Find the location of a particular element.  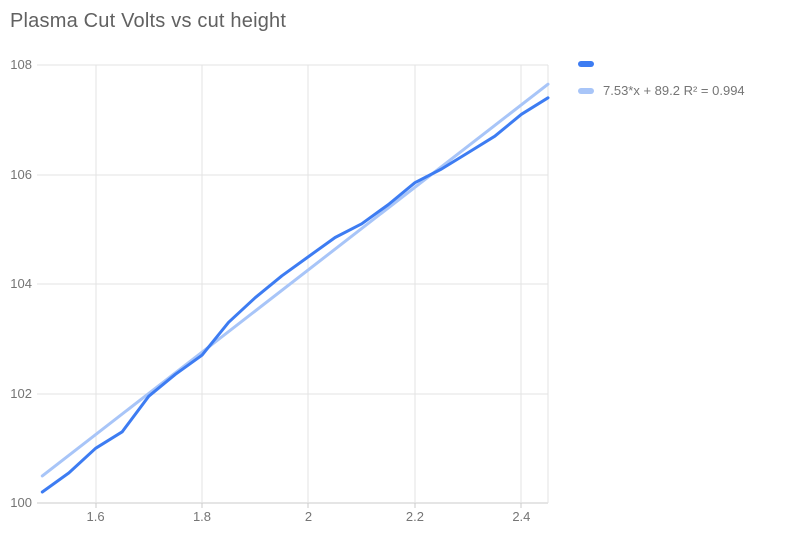

chart-title: Plasma Cut Volts vs cut height is located at coordinates (148, 21).